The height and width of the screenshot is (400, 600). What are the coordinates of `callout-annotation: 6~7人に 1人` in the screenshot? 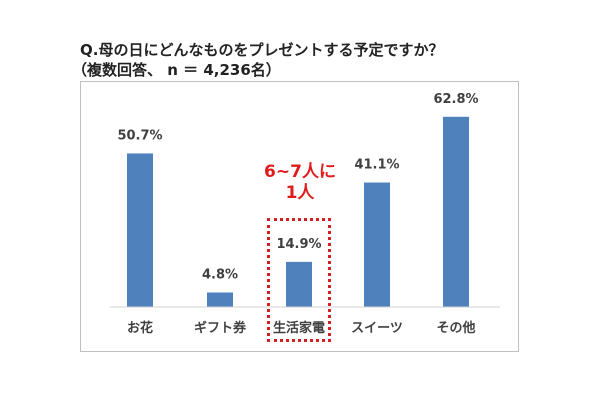 It's located at (300, 183).